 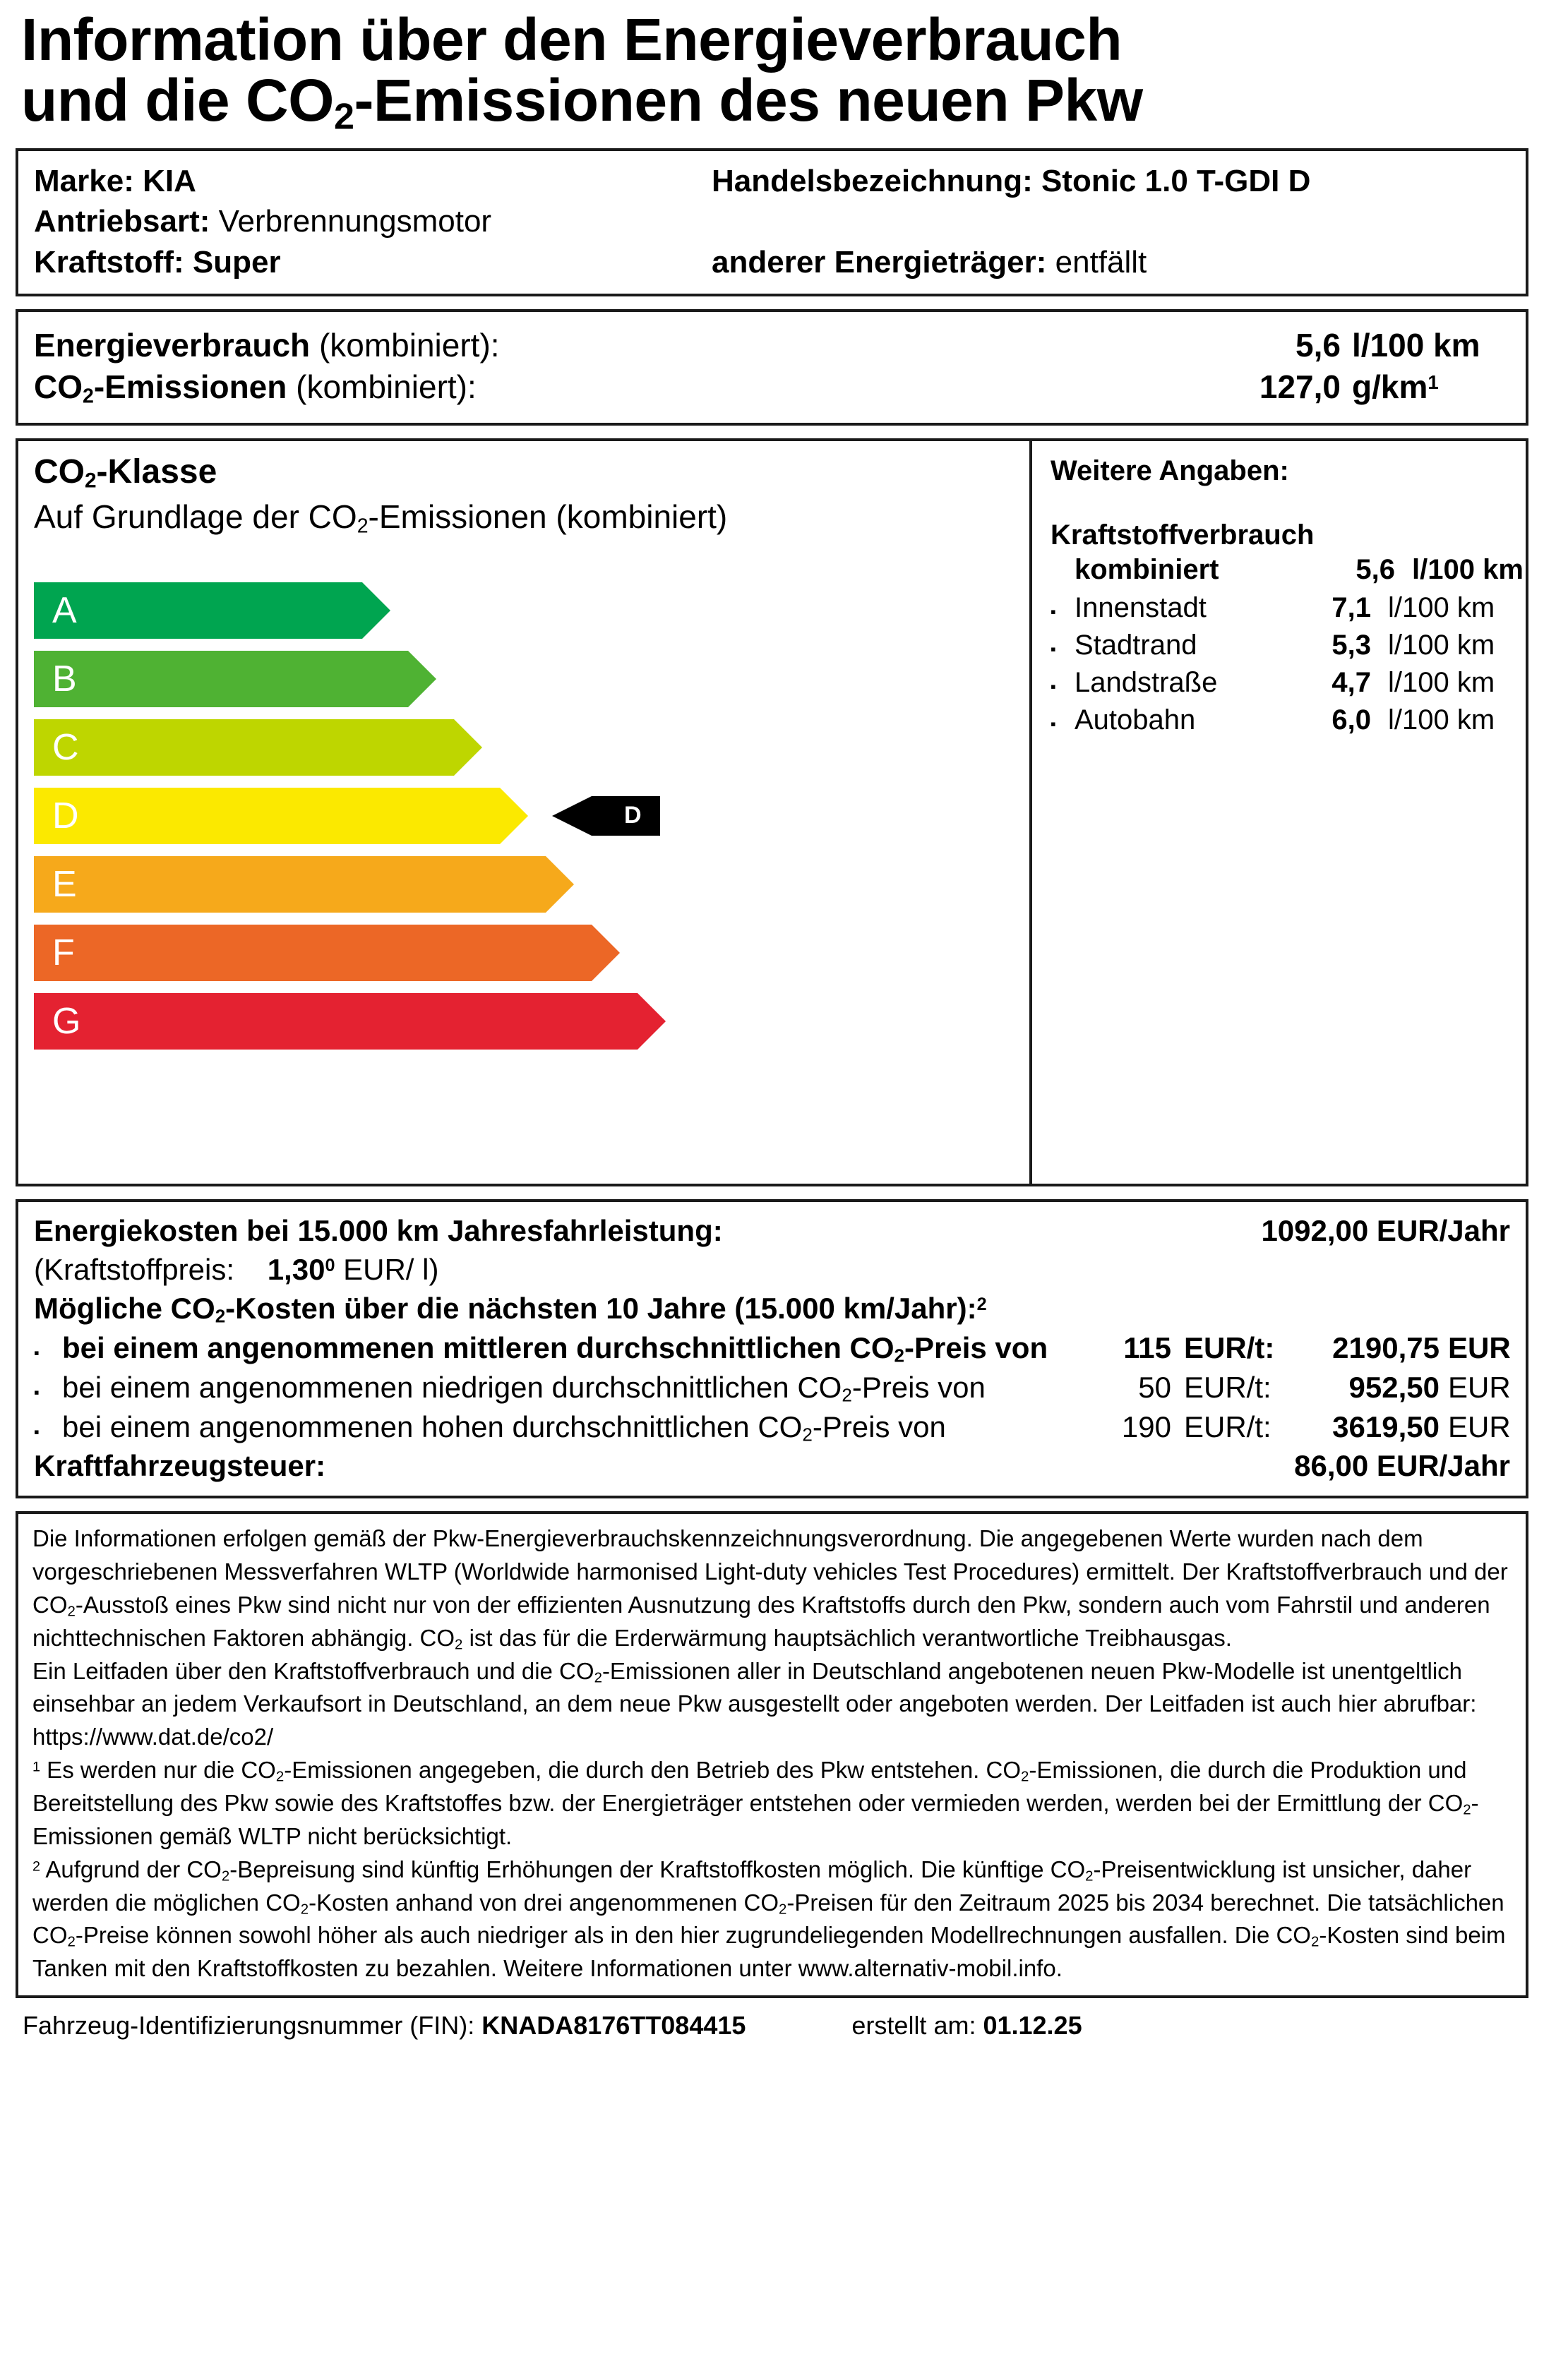 What do you see at coordinates (1351, 682) in the screenshot?
I see `consumption-row-value: 4,7` at bounding box center [1351, 682].